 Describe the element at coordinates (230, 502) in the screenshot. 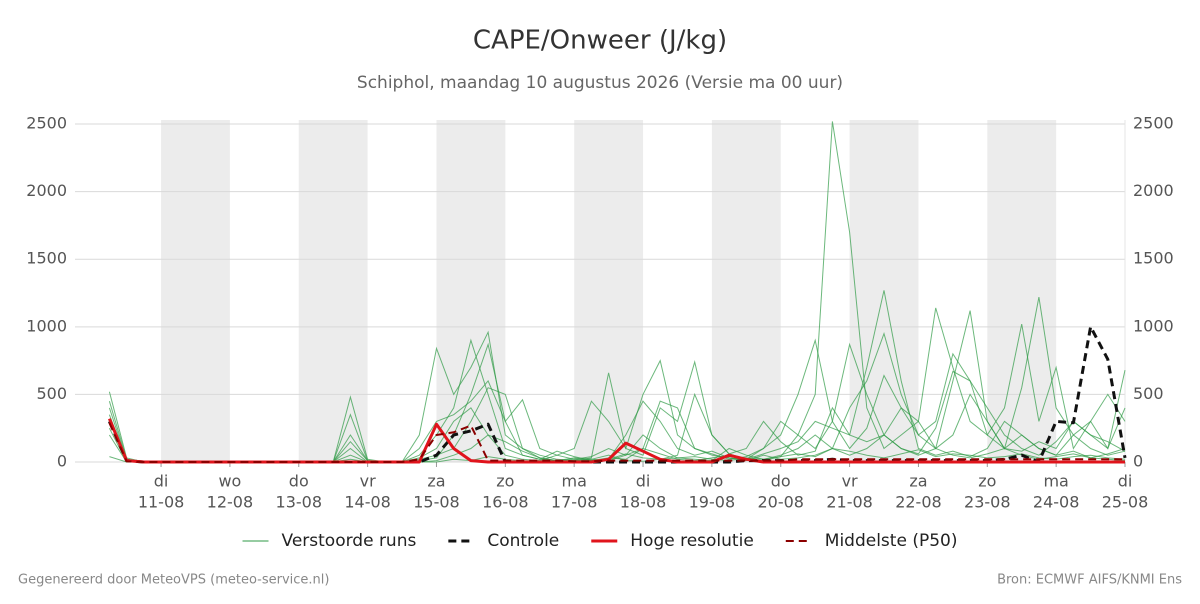

I see `x-tick-label: 12-08` at that location.